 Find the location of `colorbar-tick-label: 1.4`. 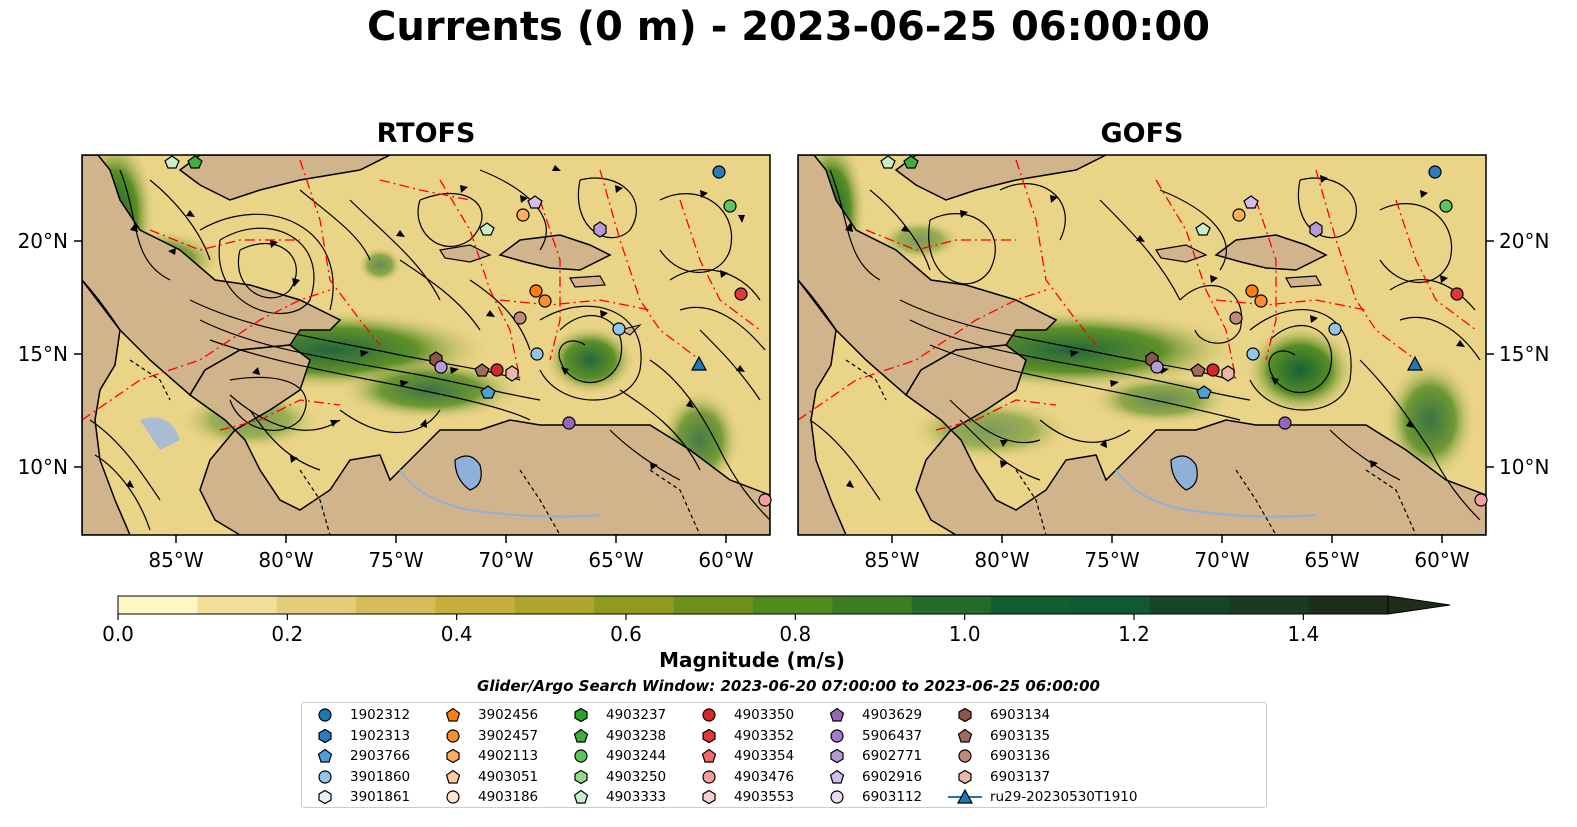

colorbar-tick-label: 1.4 is located at coordinates (1303, 634).